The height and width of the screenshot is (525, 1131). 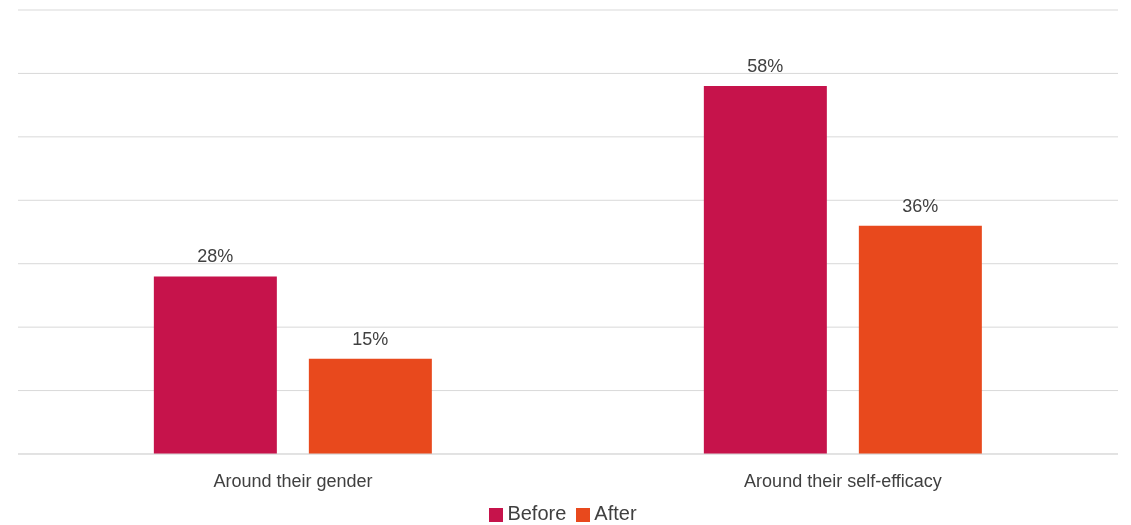 What do you see at coordinates (765, 66) in the screenshot?
I see `data-label: 58%` at bounding box center [765, 66].